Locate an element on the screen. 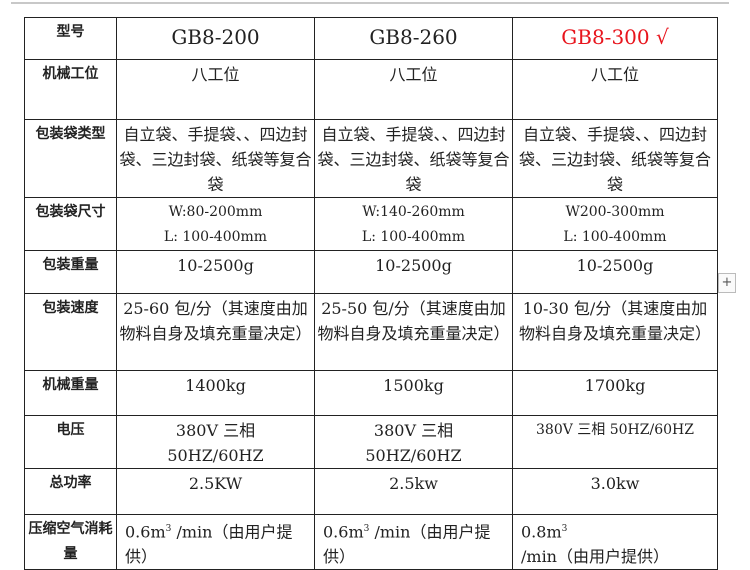 This screenshot has width=750, height=570. table-row-model: 型号 GB8-200 GB8-260 GB8-300 √ is located at coordinates (371, 38).